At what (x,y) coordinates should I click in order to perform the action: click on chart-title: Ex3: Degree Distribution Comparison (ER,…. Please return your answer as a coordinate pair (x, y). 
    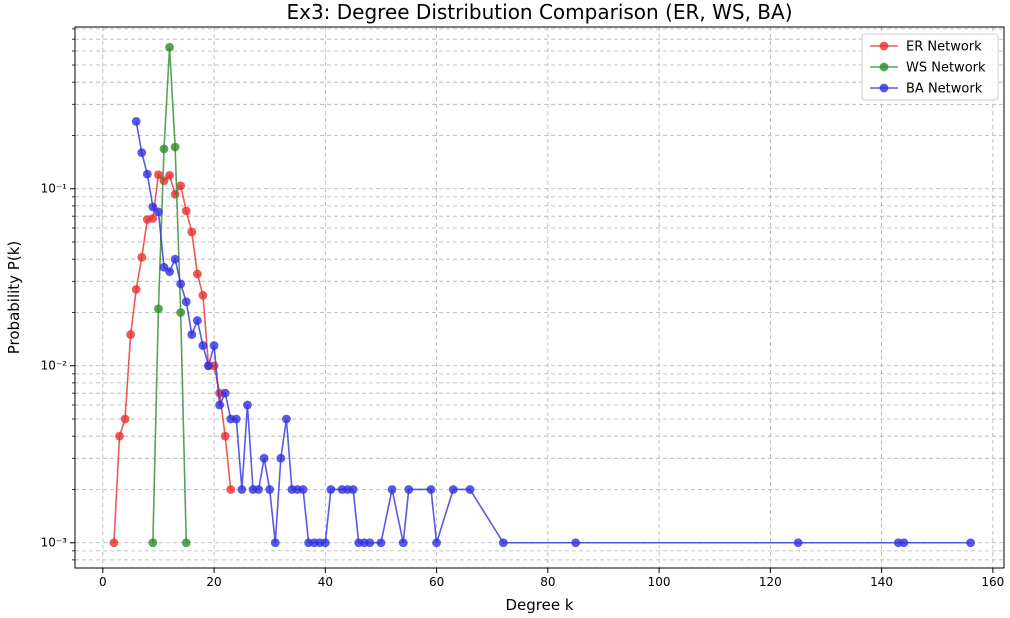
    Looking at the image, I should click on (539, 12).